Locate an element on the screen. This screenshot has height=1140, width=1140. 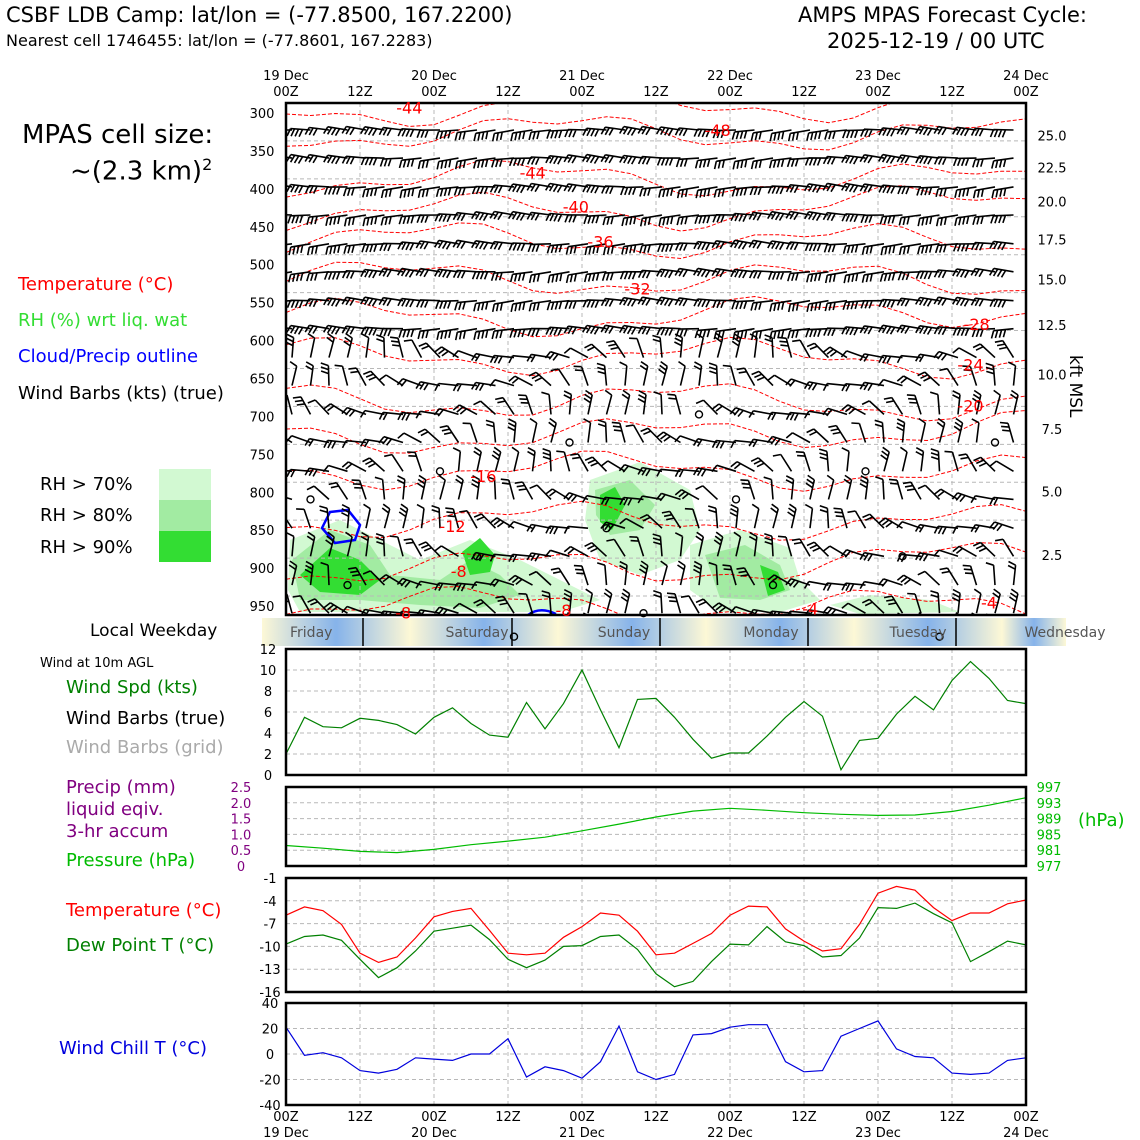
weekday-label: Friday is located at coordinates (311, 633).